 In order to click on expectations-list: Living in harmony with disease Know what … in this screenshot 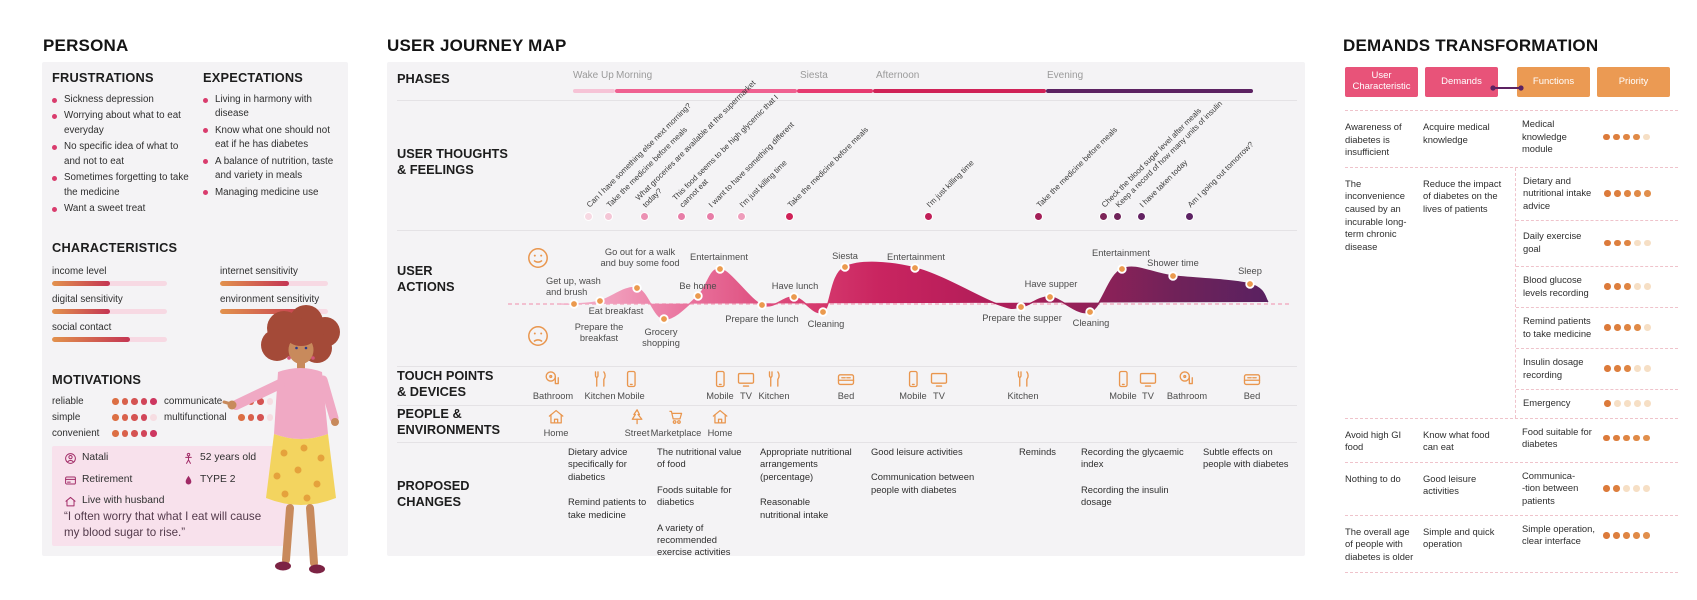, I will do `click(271, 147)`.